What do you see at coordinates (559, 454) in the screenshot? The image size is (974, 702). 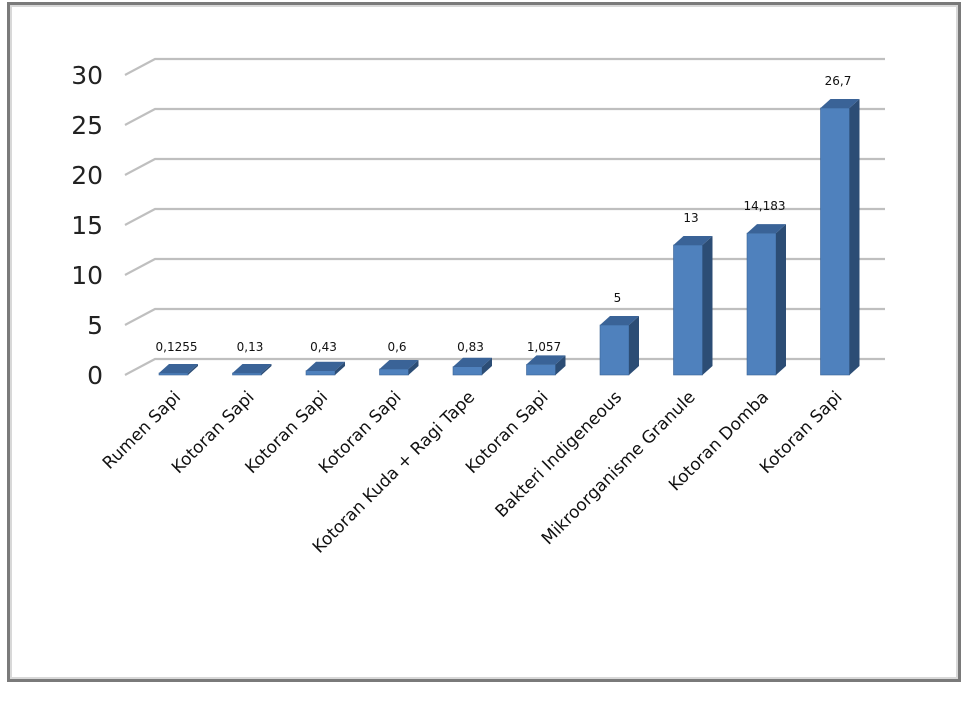 I see `x-category-label: Bakteri Indigeneous` at bounding box center [559, 454].